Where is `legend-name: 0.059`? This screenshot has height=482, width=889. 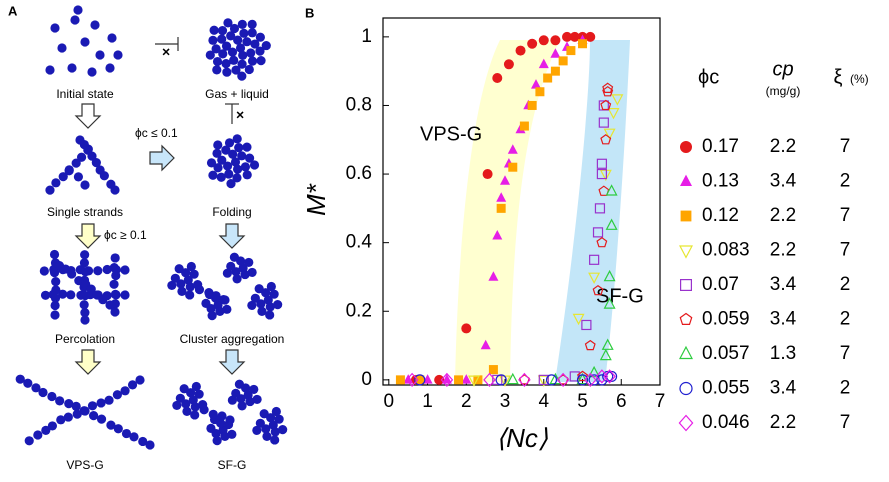 legend-name: 0.059 is located at coordinates (726, 319).